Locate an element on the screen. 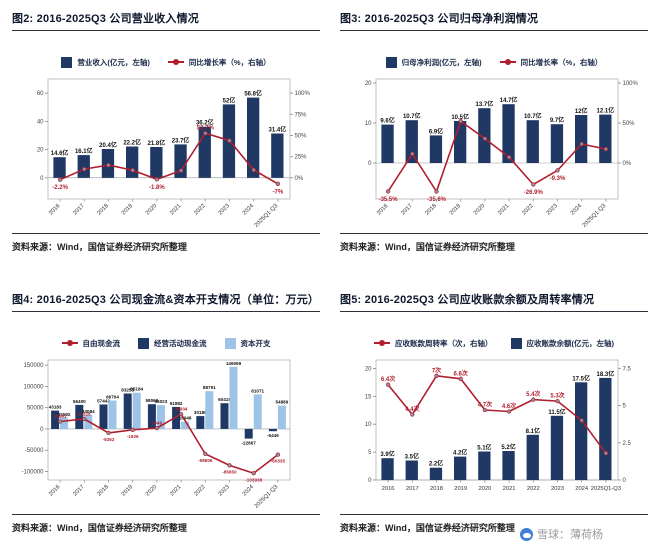 This screenshot has height=557, width=660. legend-label: 应收账款周转率（次，右轴） is located at coordinates (444, 343).